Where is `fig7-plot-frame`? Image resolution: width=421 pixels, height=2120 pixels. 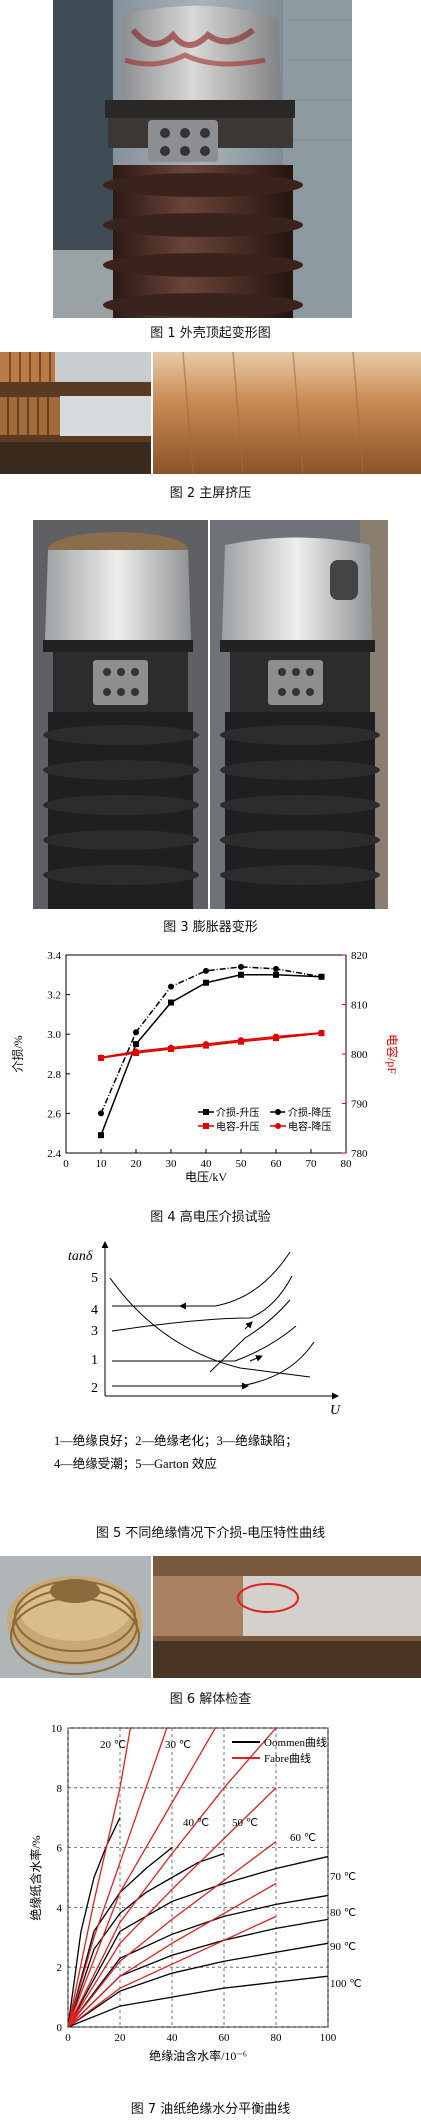
fig7-plot-frame is located at coordinates (198, 1877).